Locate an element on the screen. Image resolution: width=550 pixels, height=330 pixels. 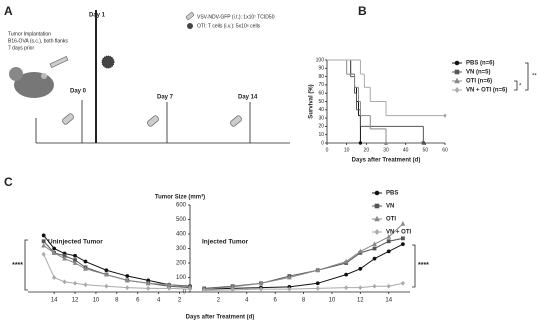
y-tick-label: 20 is located at coordinates (321, 127).